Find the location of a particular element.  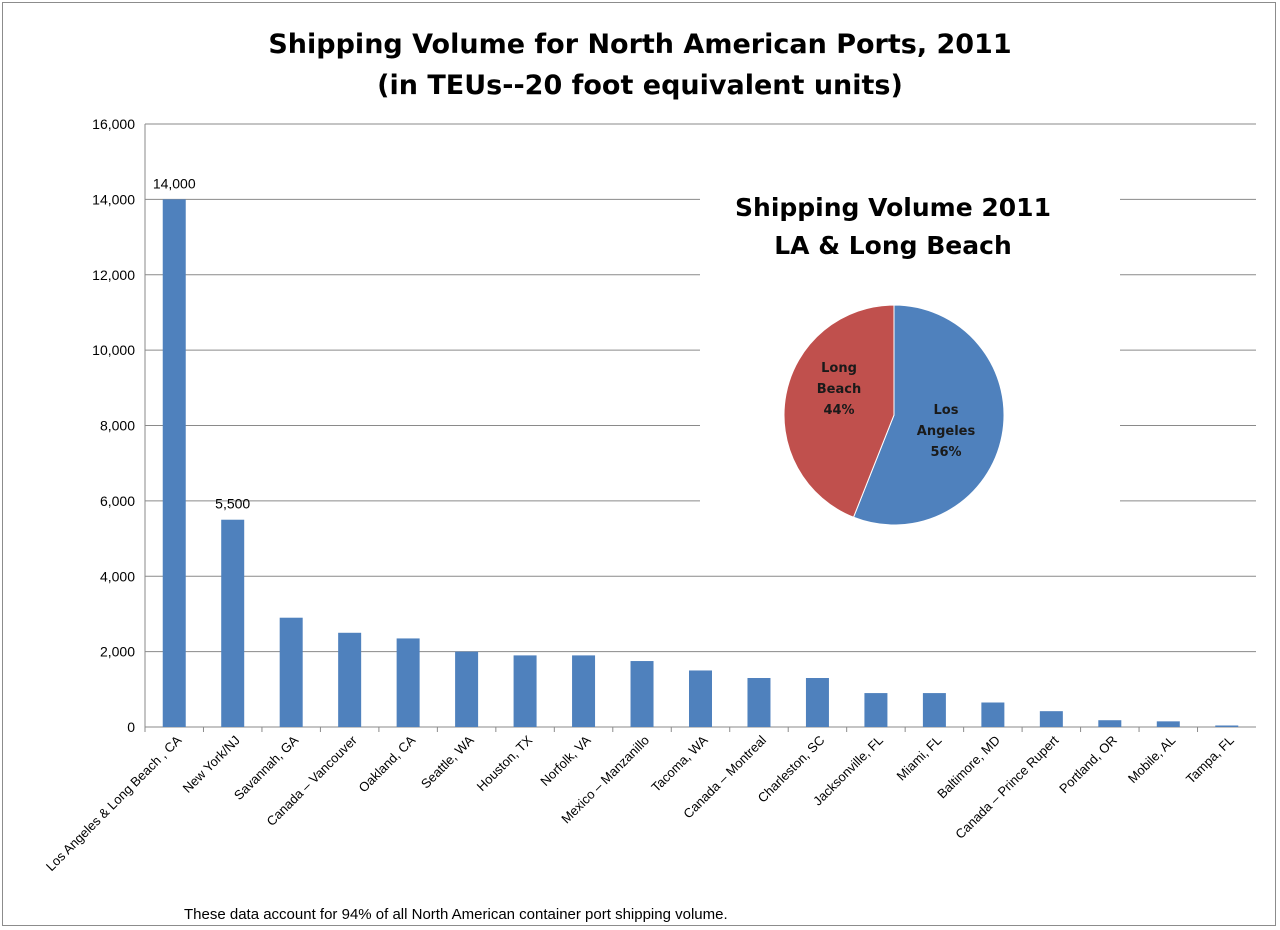

pie-subtitle: LA & Long Beach is located at coordinates (893, 245).